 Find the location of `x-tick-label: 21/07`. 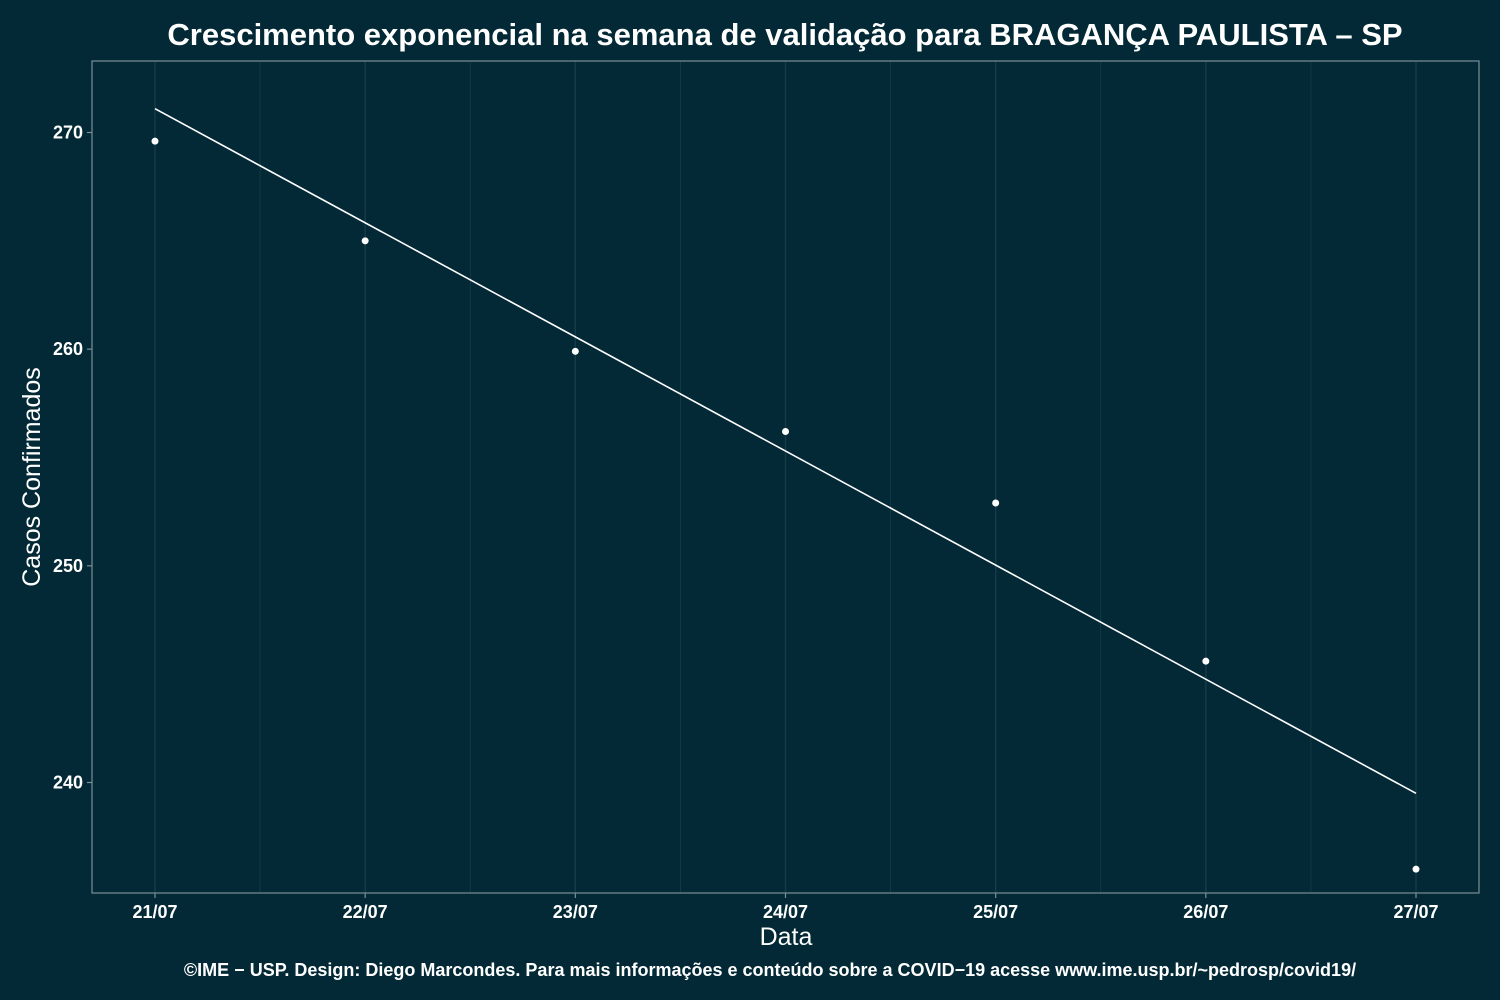

x-tick-label: 21/07 is located at coordinates (154, 912).